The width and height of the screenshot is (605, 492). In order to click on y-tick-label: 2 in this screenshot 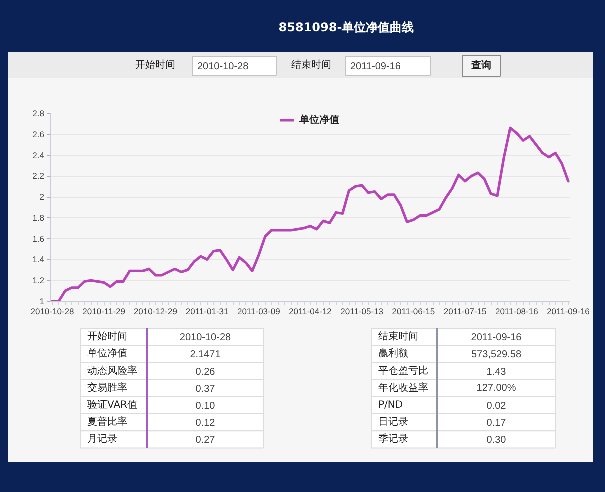, I will do `click(42, 197)`.